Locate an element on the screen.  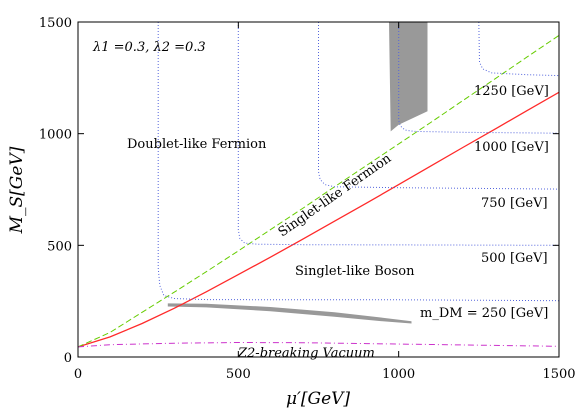
annotation-params: λ1 =0.3, λ2 =0.3 is located at coordinates (149, 47).